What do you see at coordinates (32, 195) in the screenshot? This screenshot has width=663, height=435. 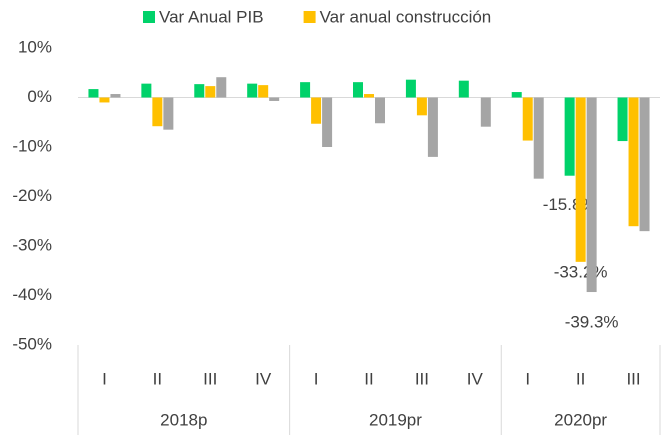 I see `y-tick-label: -20%` at bounding box center [32, 195].